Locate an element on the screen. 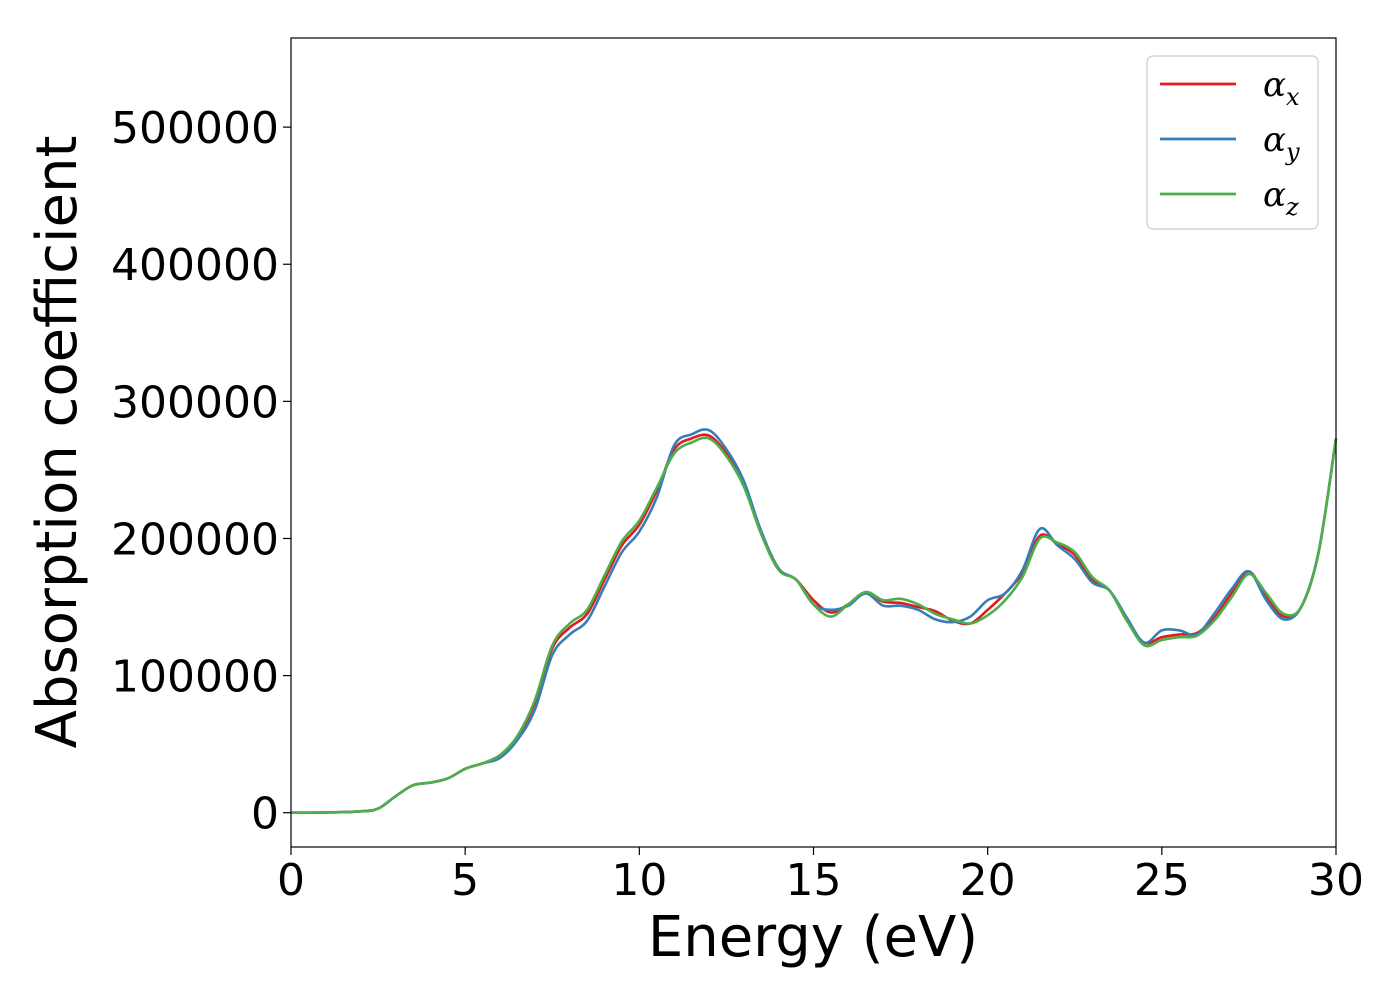 The width and height of the screenshot is (1400, 1000). y-tick-label: 200000 is located at coordinates (195, 539).